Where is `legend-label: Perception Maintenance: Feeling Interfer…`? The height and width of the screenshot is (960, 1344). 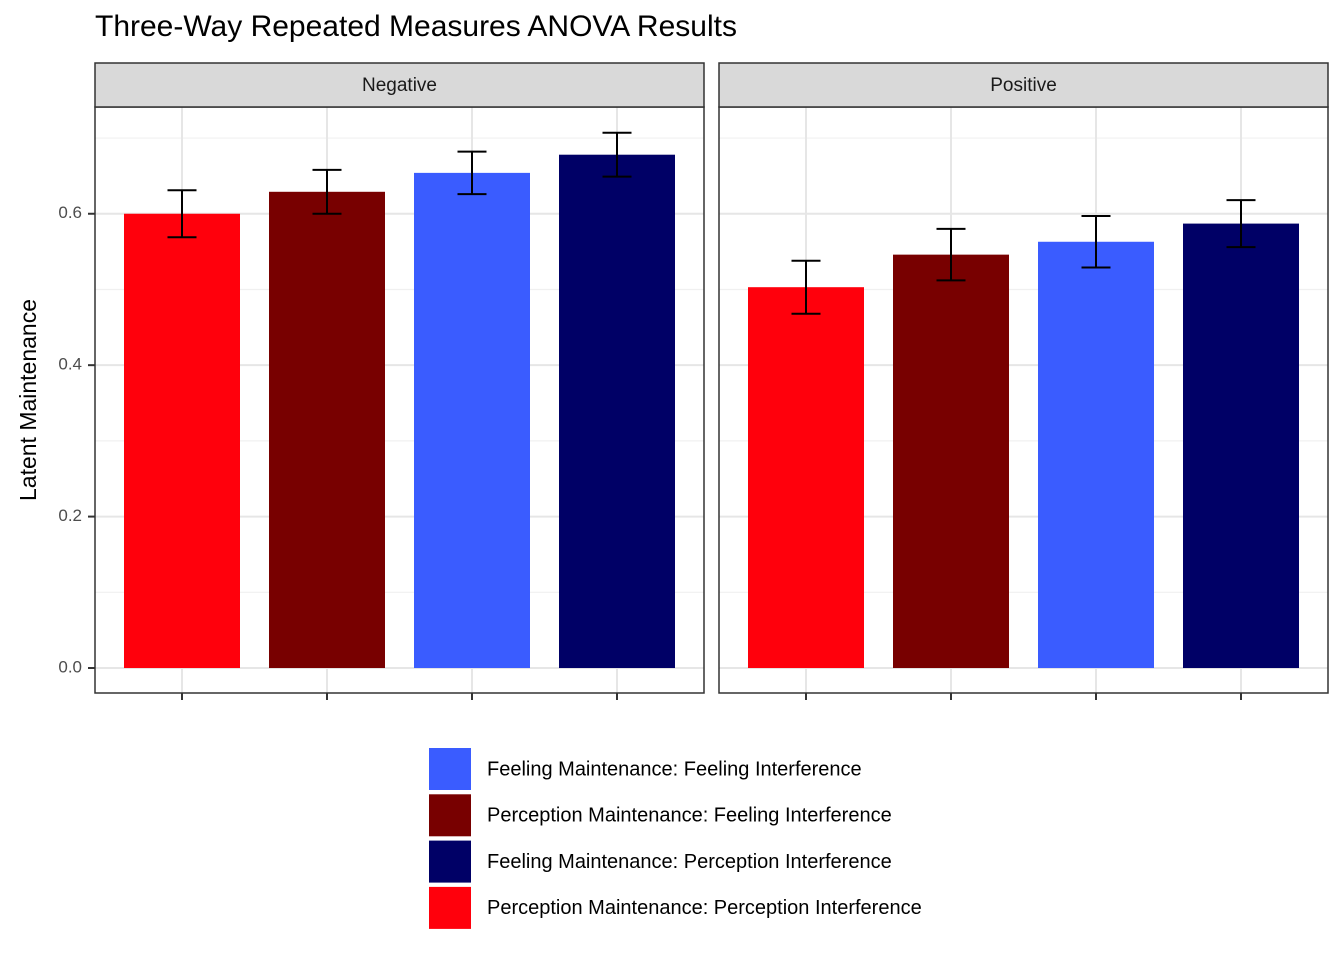 legend-label: Perception Maintenance: Feeling Interfer… is located at coordinates (689, 816).